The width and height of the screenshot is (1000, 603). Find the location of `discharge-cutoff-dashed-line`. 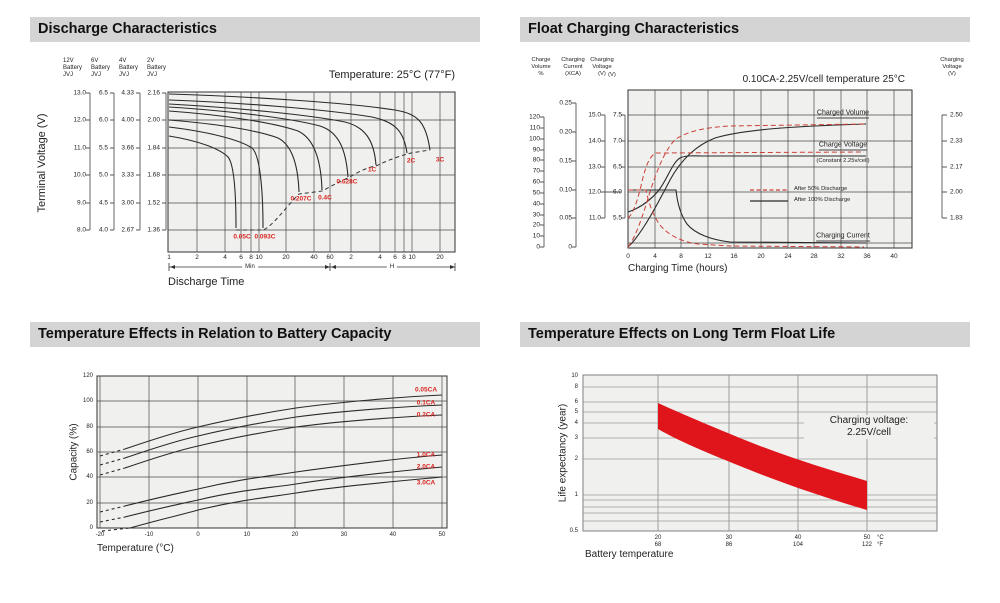

discharge-cutoff-dashed-line is located at coordinates (333, 190).